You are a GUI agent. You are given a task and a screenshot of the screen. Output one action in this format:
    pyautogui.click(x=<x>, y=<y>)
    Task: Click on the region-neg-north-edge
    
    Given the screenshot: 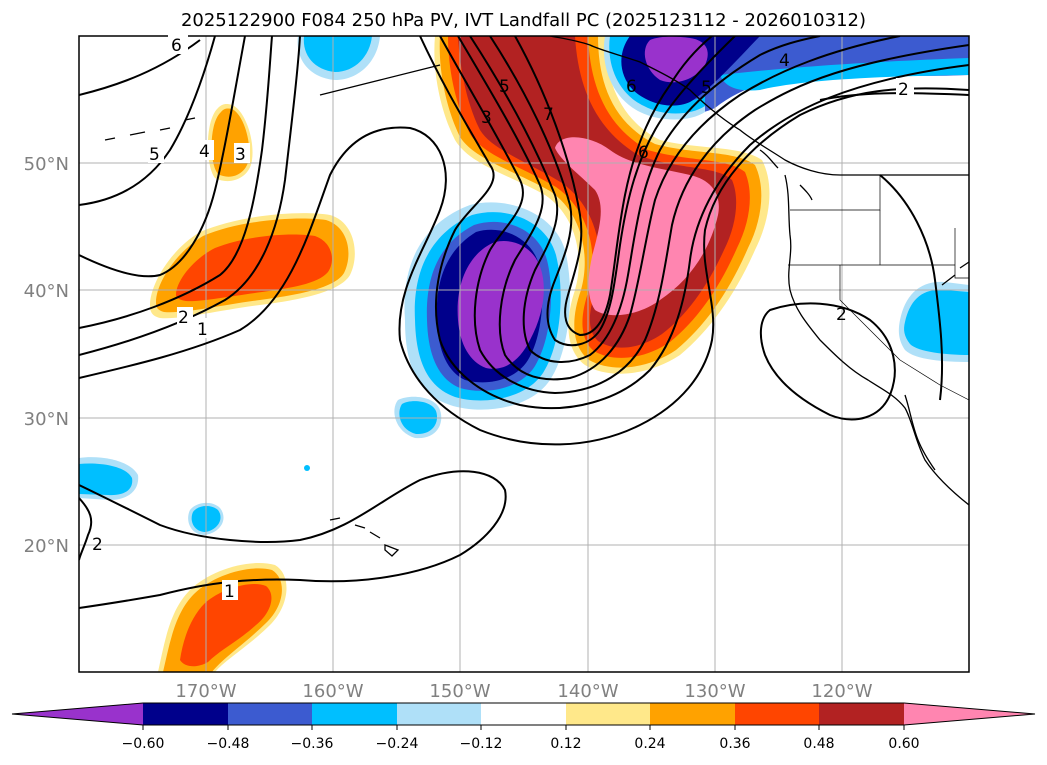 What is the action you would take?
    pyautogui.click(x=338, y=58)
    